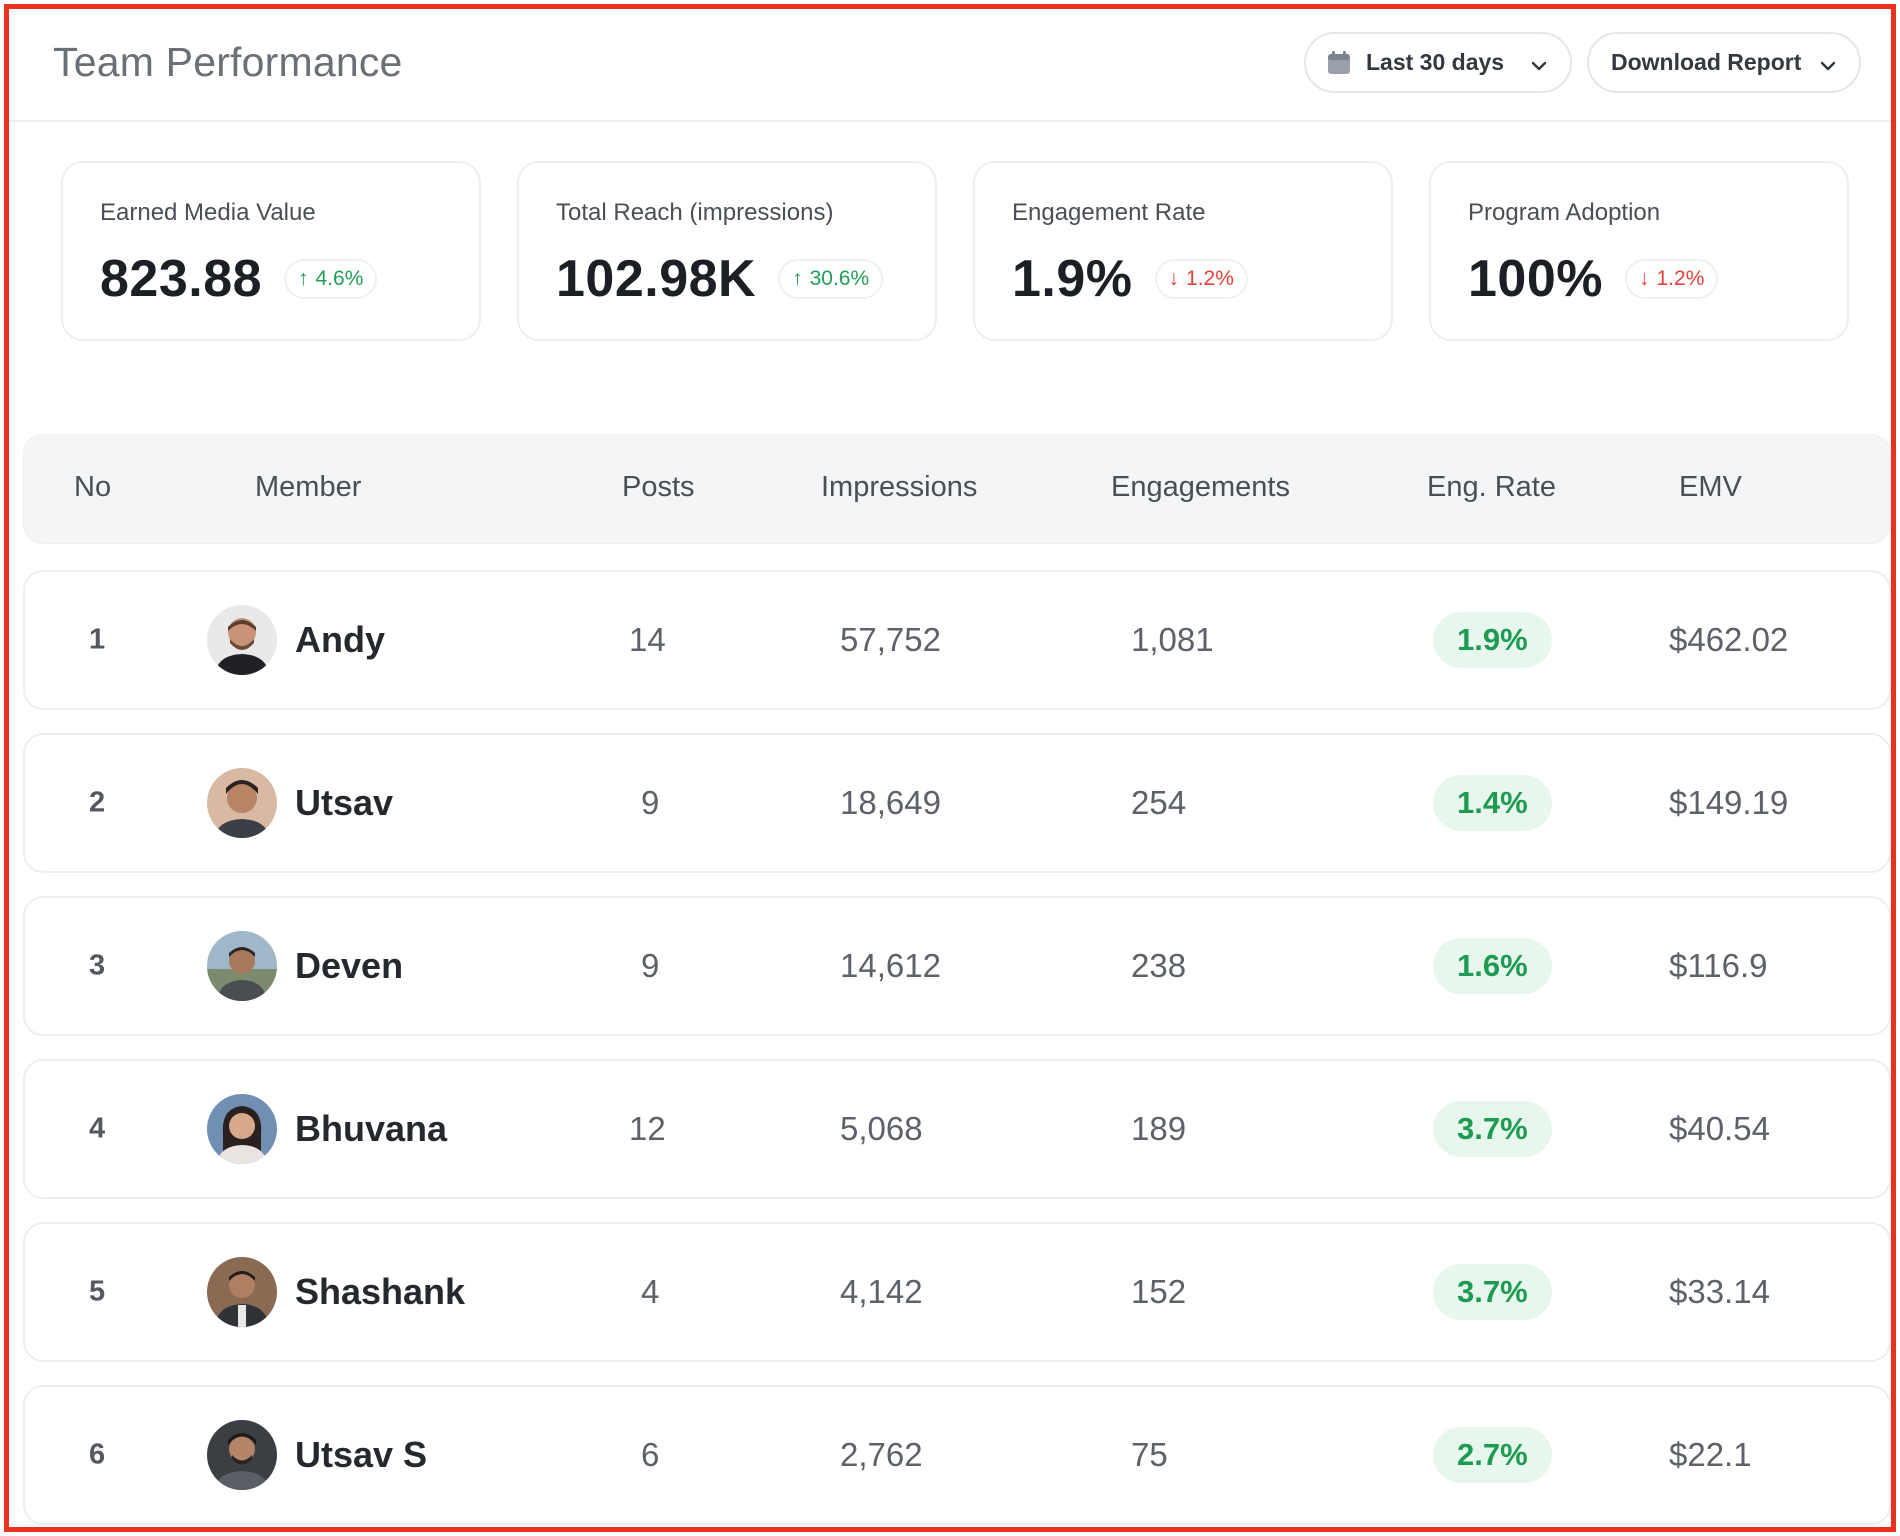 This screenshot has height=1536, width=1900. Describe the element at coordinates (1339, 63) in the screenshot. I see `calendar-icon` at that location.